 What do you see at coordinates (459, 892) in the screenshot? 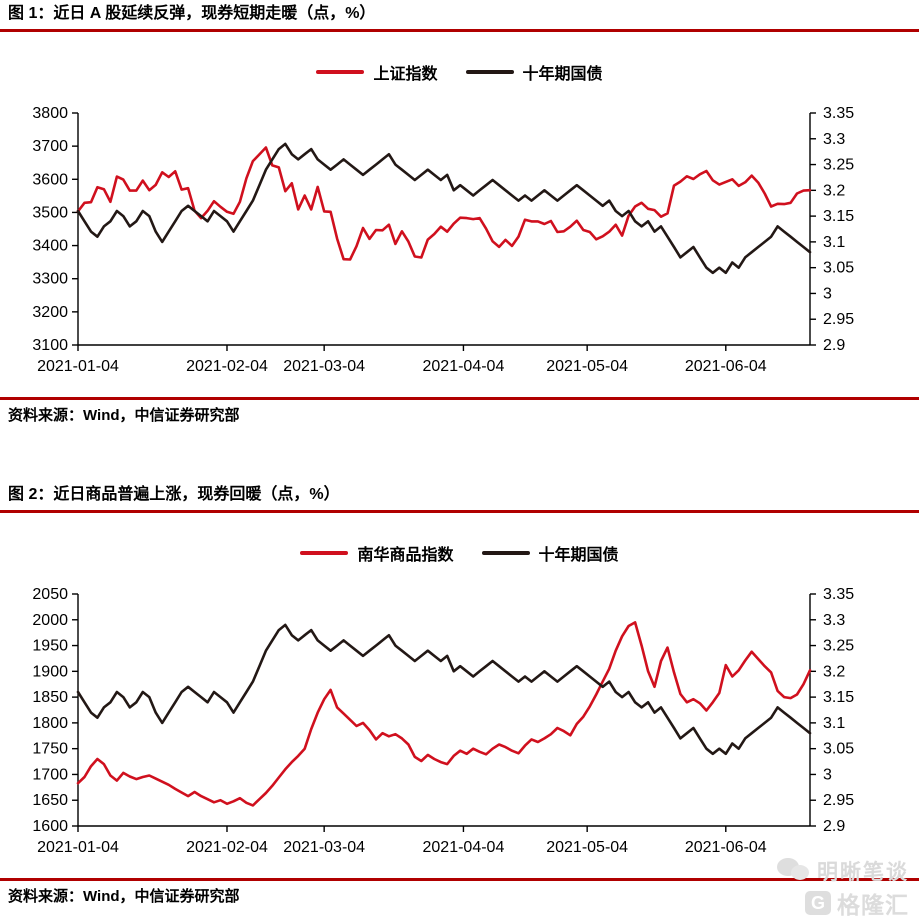
I see `figure-2-source-block: 资料来源：Wind，中信证券研究部` at bounding box center [459, 892].